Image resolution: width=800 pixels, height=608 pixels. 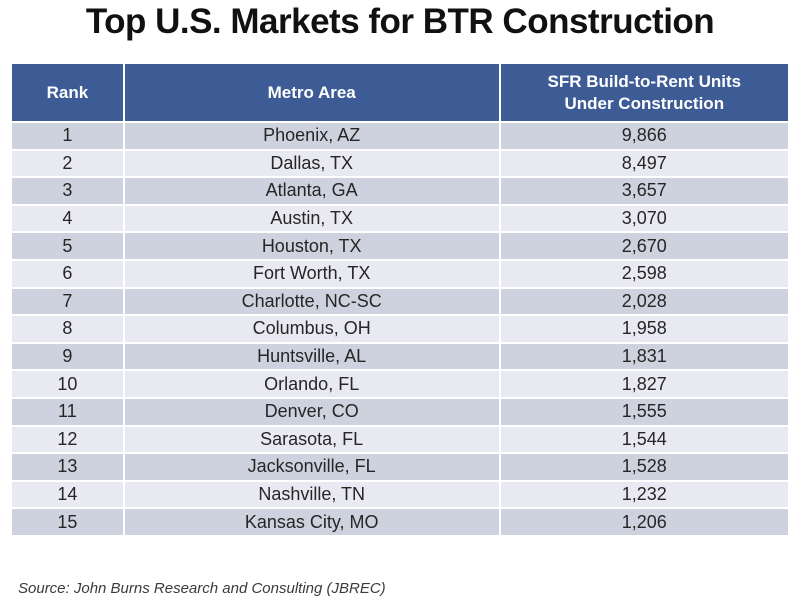 I want to click on table-row: 11 Denver, CO 1,555, so click(x=400, y=411).